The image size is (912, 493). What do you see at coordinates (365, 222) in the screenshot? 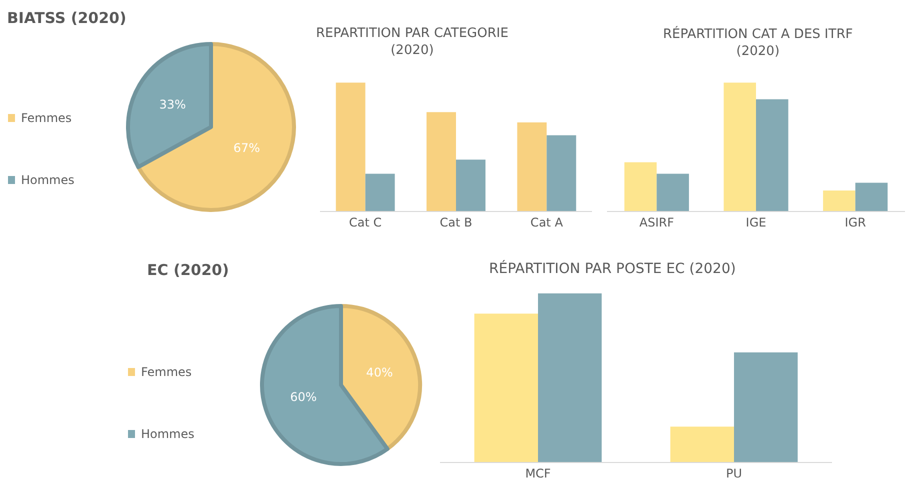
I see `x-tick-label: Cat C` at bounding box center [365, 222].